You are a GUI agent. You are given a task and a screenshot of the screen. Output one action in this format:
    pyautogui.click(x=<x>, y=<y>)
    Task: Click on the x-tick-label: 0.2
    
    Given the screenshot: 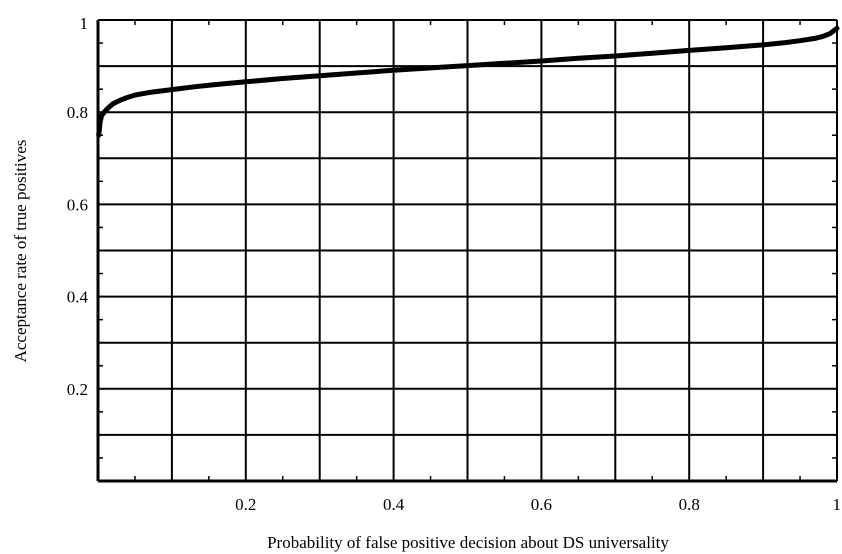 What is the action you would take?
    pyautogui.click(x=245, y=504)
    